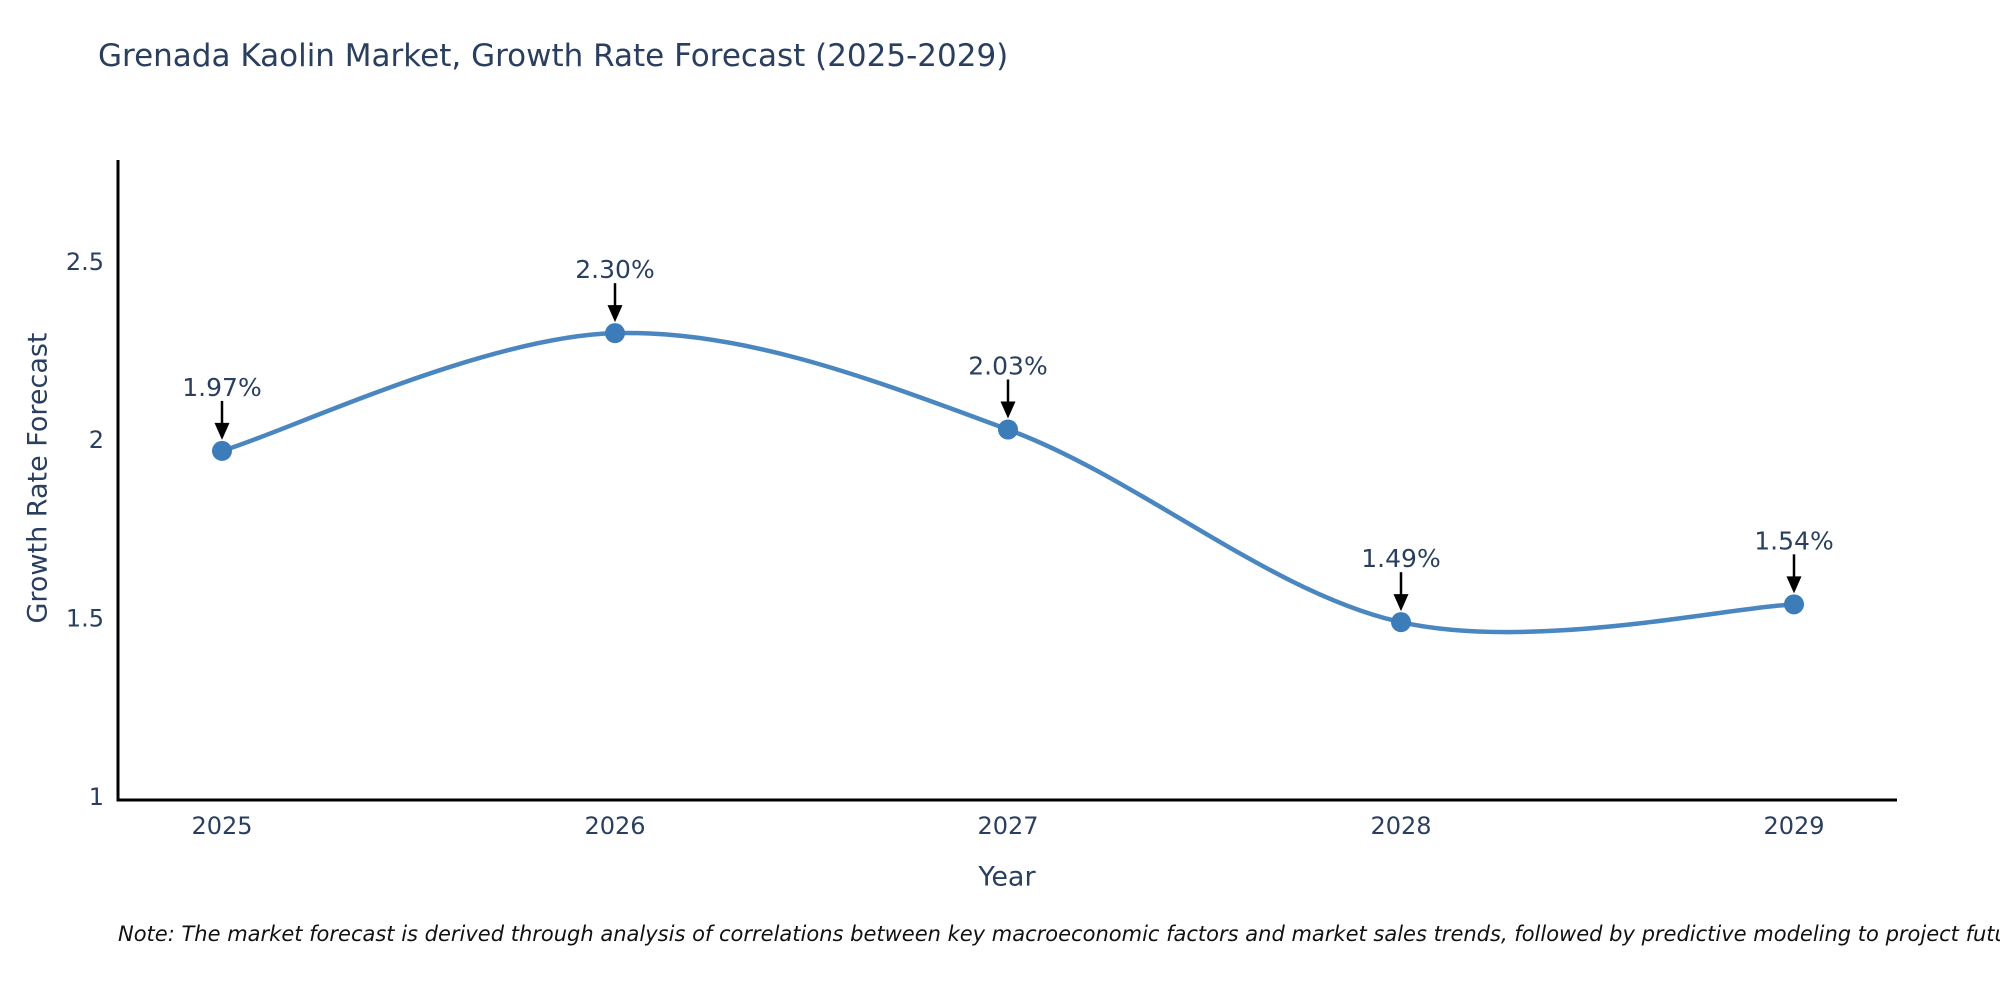  What do you see at coordinates (221, 826) in the screenshot?
I see `x-tick-label: 2025` at bounding box center [221, 826].